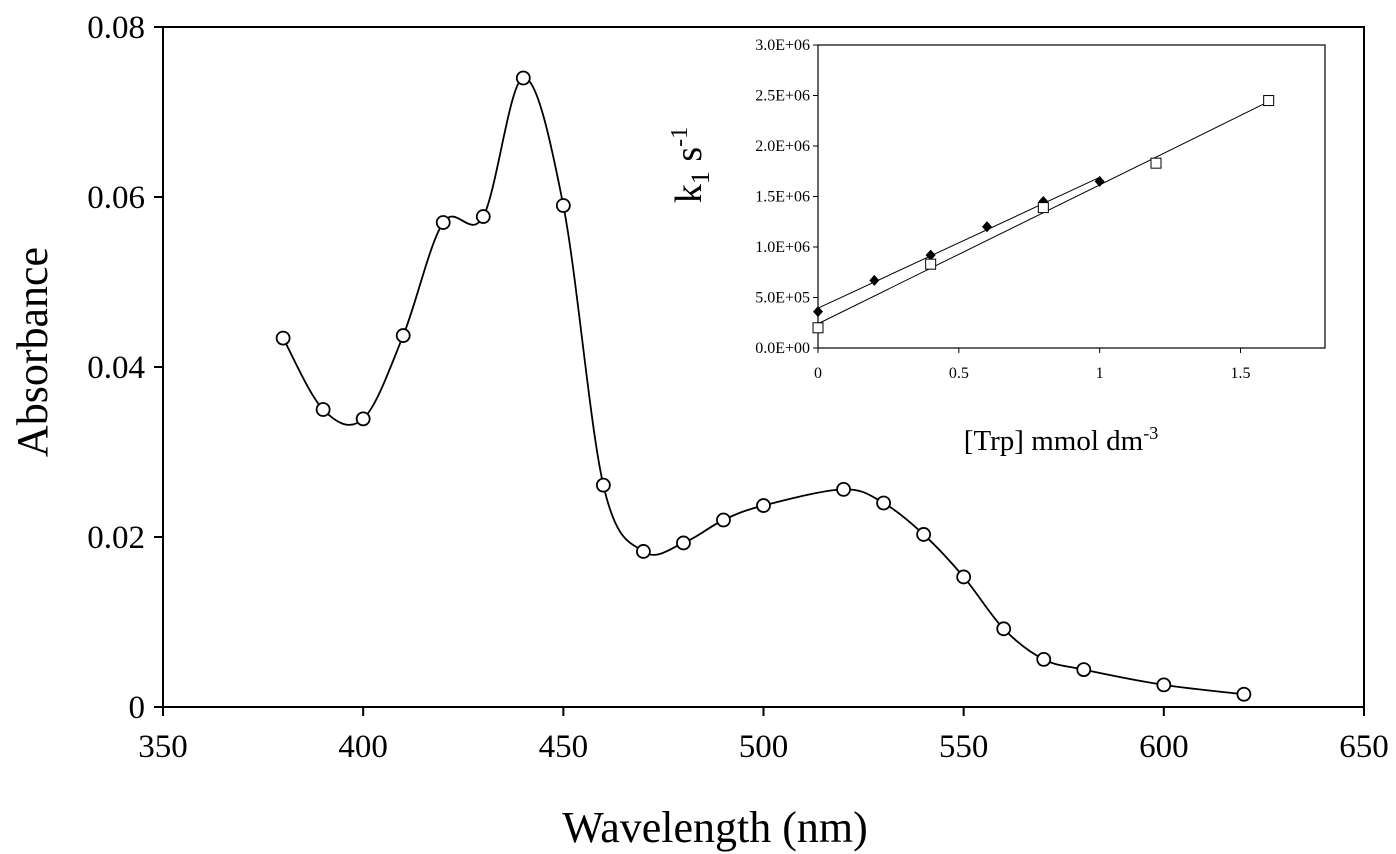  What do you see at coordinates (764, 747) in the screenshot?
I see `main-x-tick-label: 500` at bounding box center [764, 747].